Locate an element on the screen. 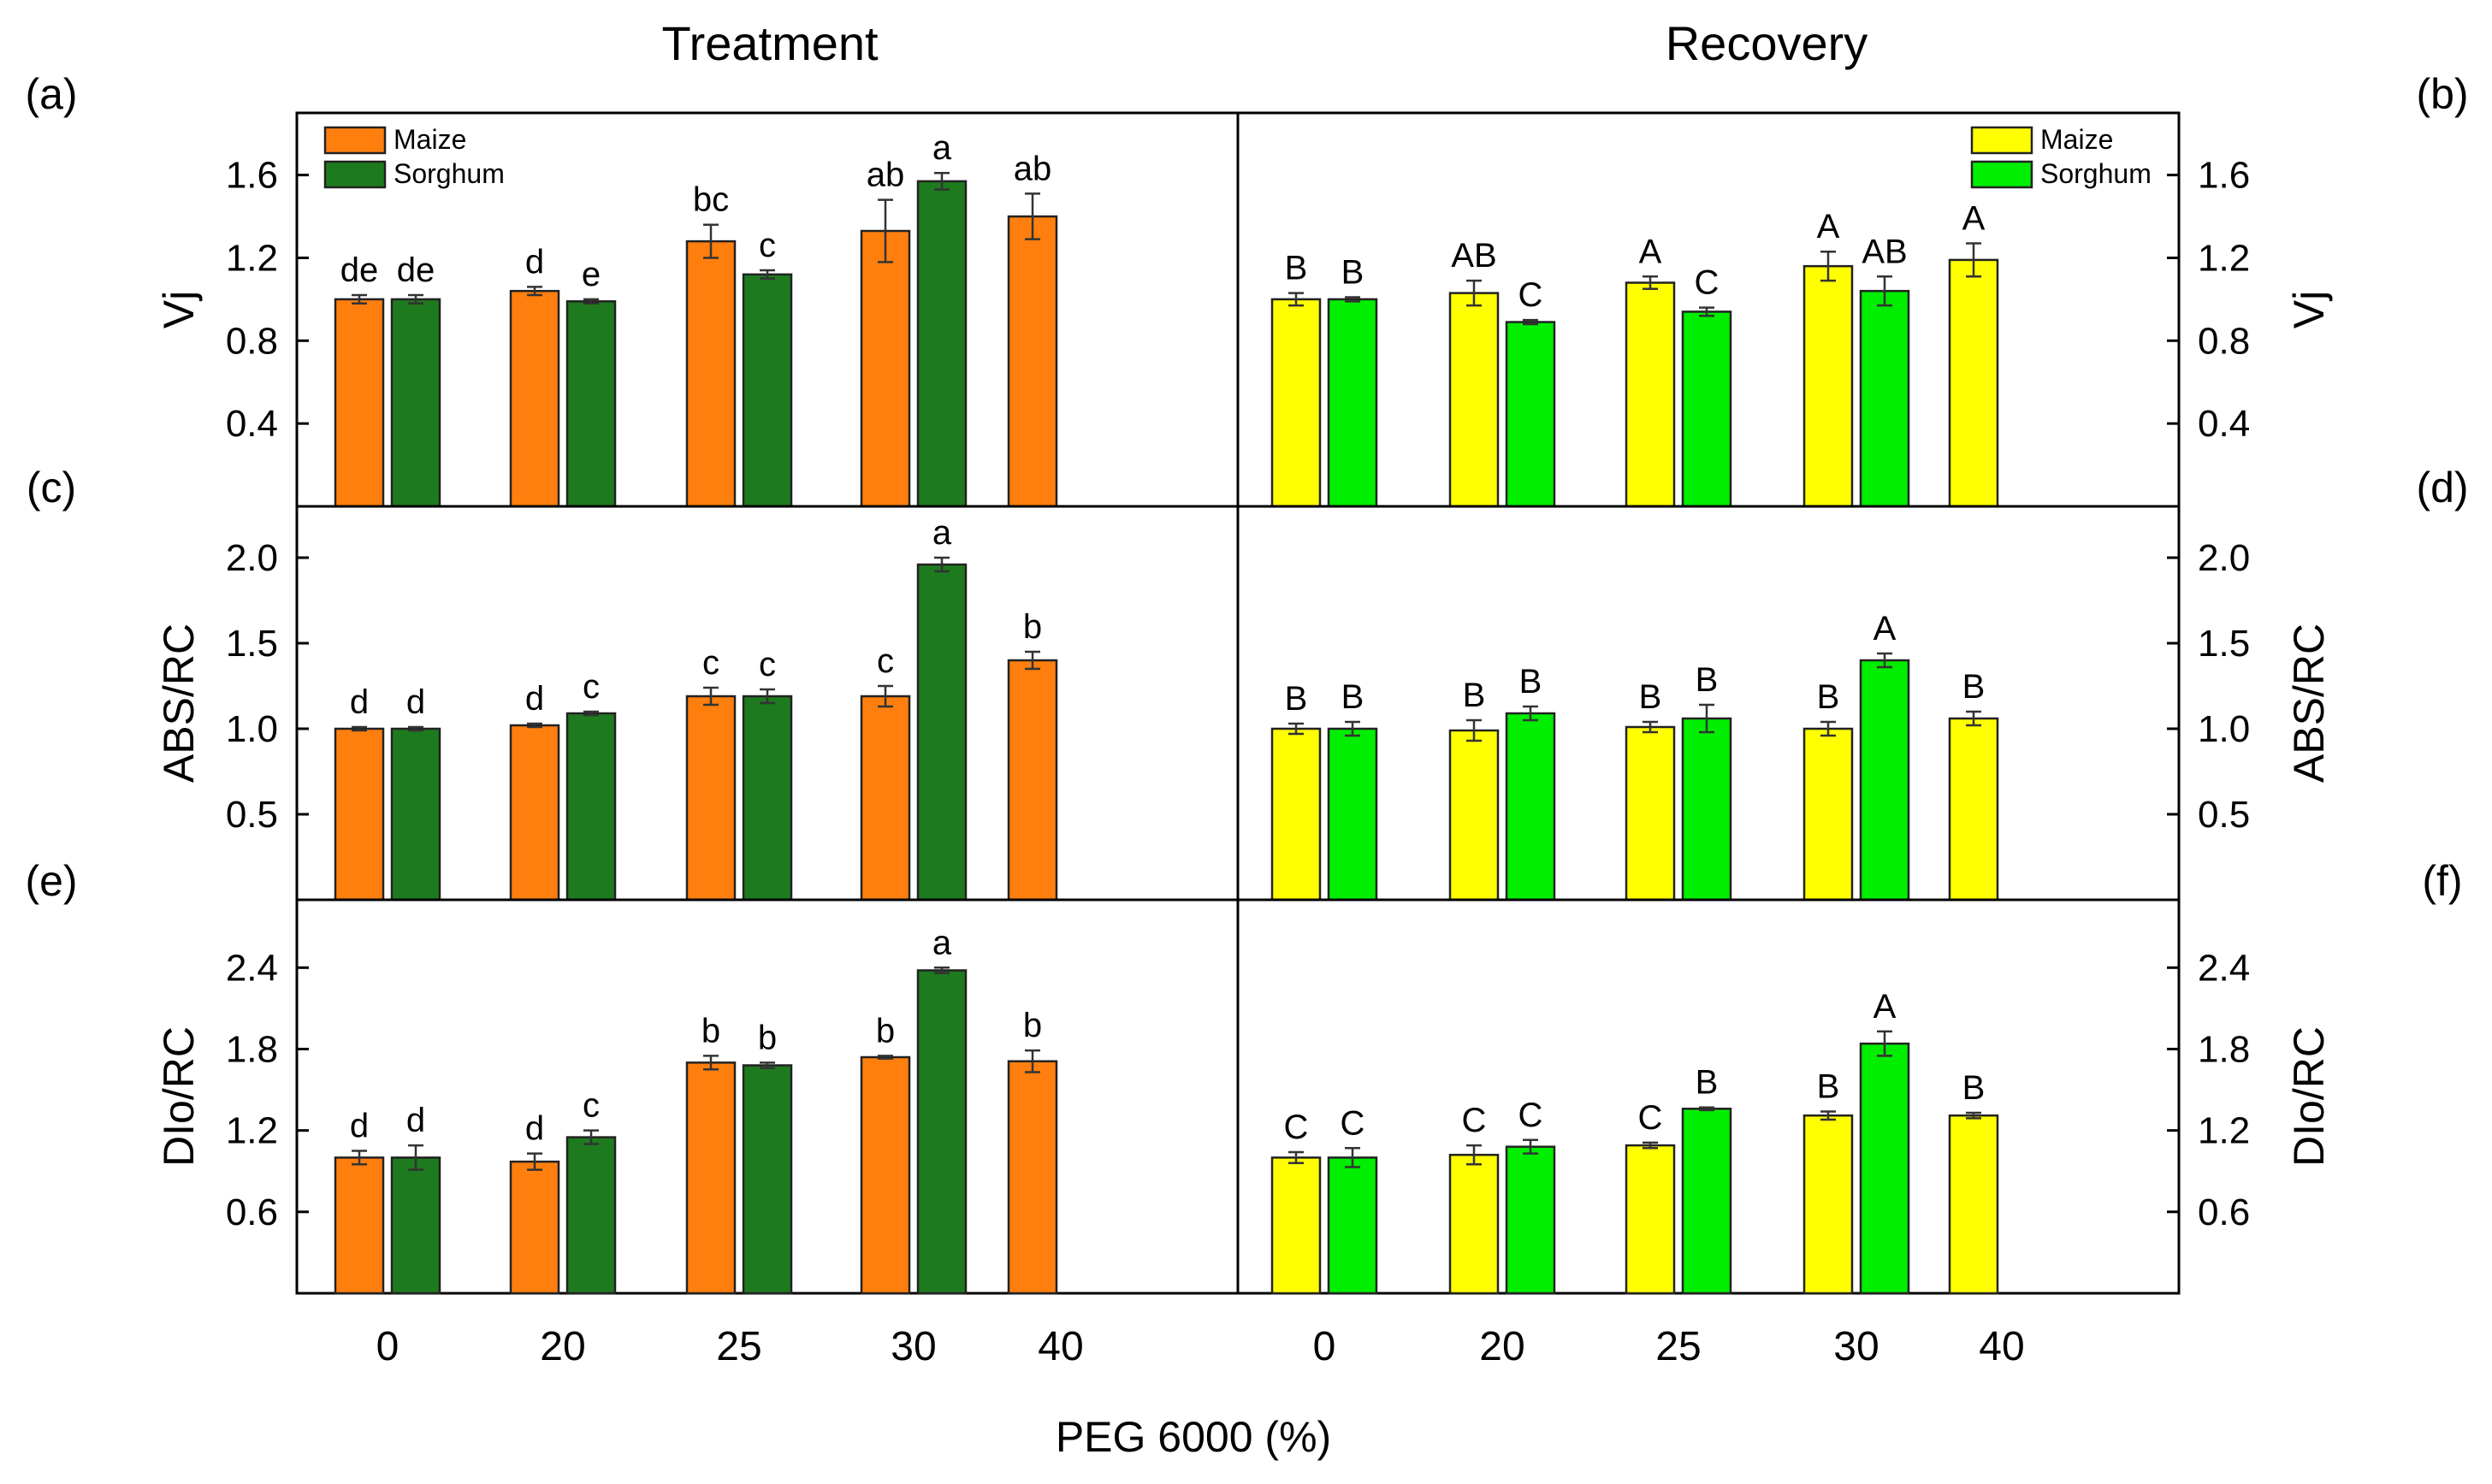 The width and height of the screenshot is (2492, 1484). panel-letter: (c) is located at coordinates (52, 487).